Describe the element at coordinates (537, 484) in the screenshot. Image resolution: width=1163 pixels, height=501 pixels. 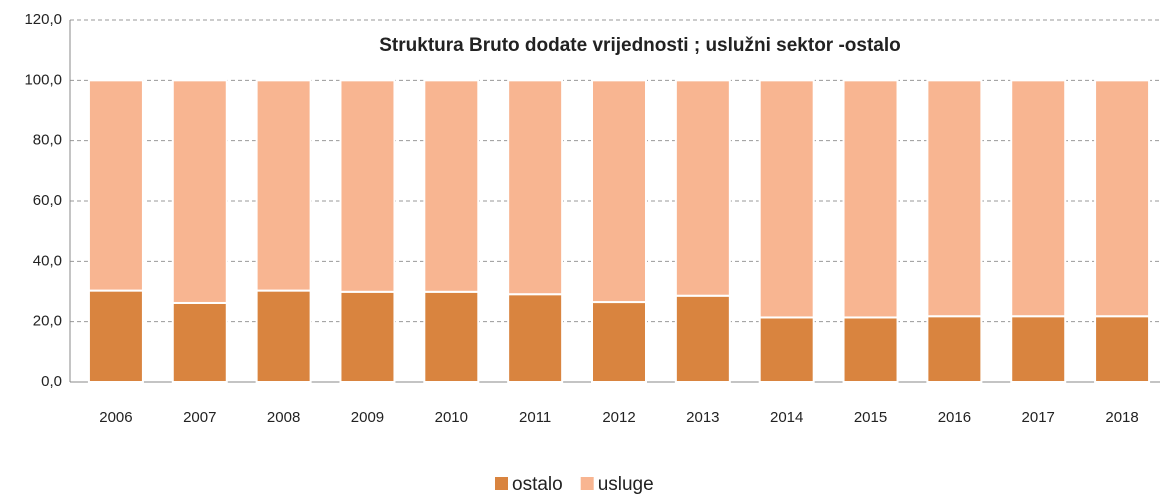
I see `legend-label: ostalo` at that location.